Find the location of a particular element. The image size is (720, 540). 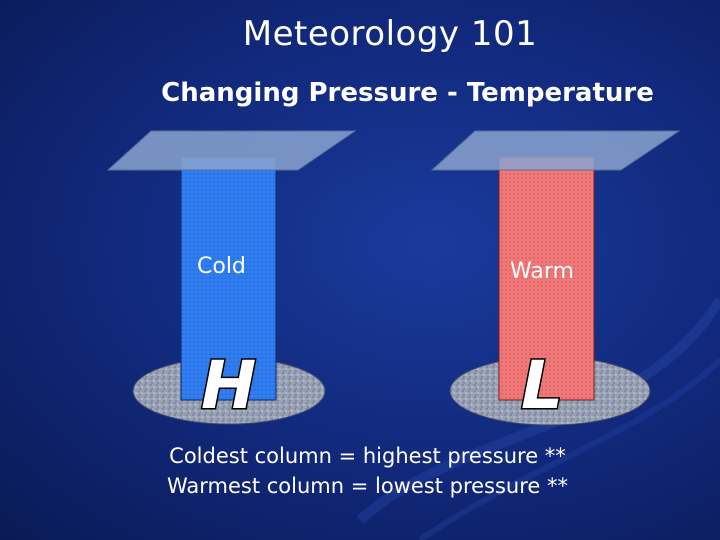

cold-column-label: Cold is located at coordinates (221, 266).